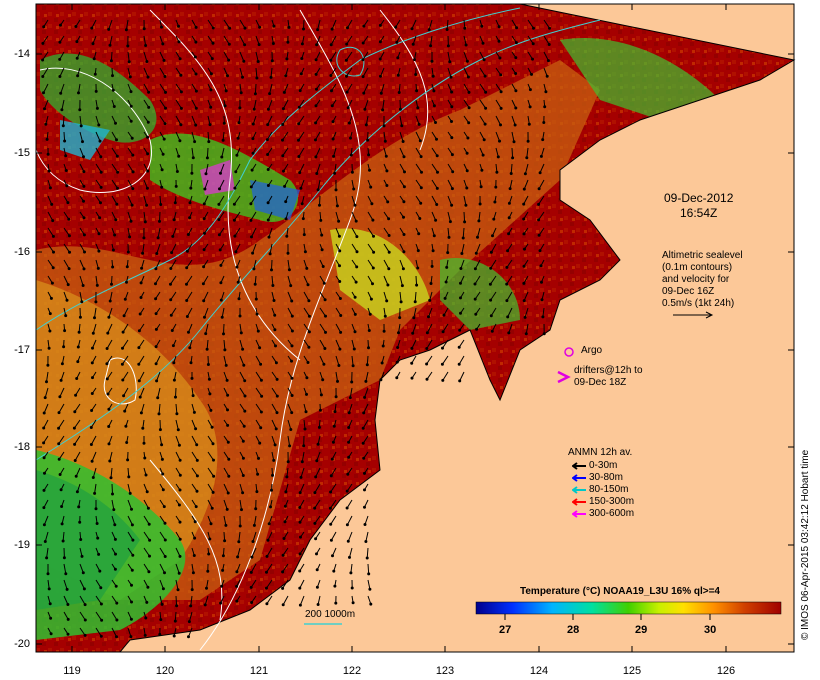  I want to click on altimetry-line: and velocity for, so click(696, 279).